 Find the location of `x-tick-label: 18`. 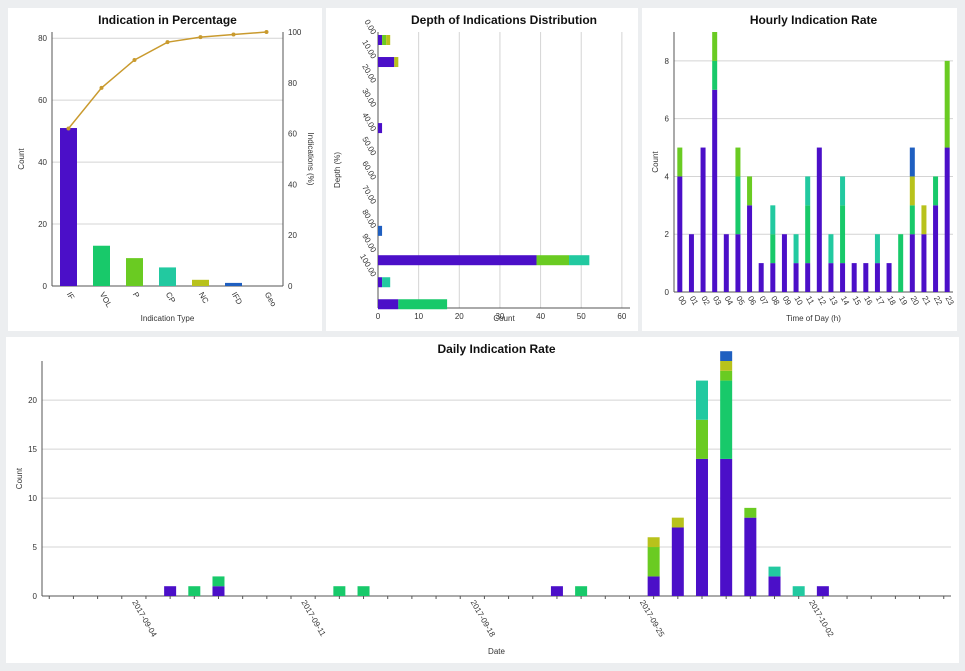

x-tick-label: 18 is located at coordinates (891, 301).